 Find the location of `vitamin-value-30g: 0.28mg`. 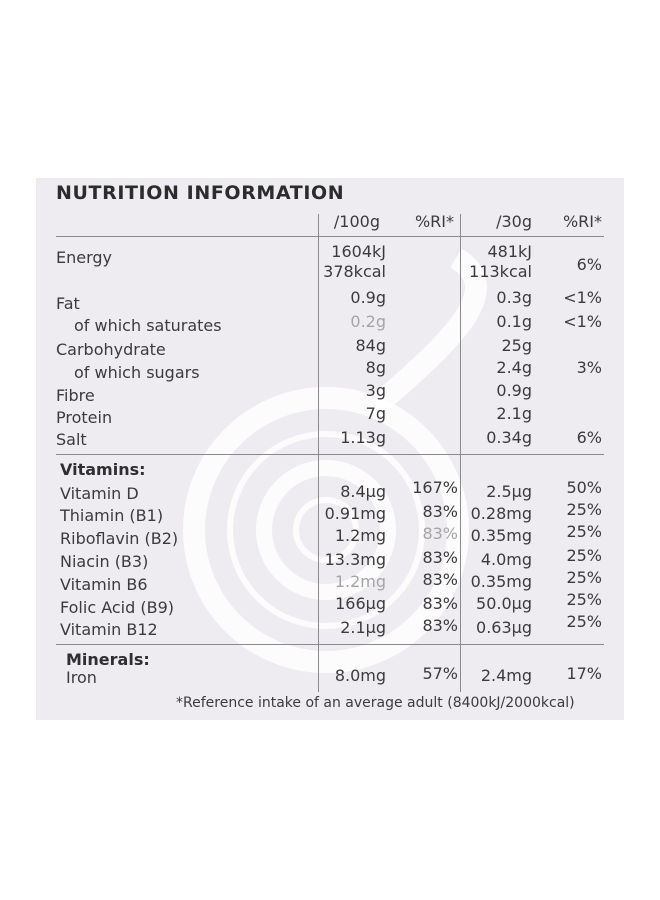

vitamin-value-30g: 0.28mg is located at coordinates (501, 513).